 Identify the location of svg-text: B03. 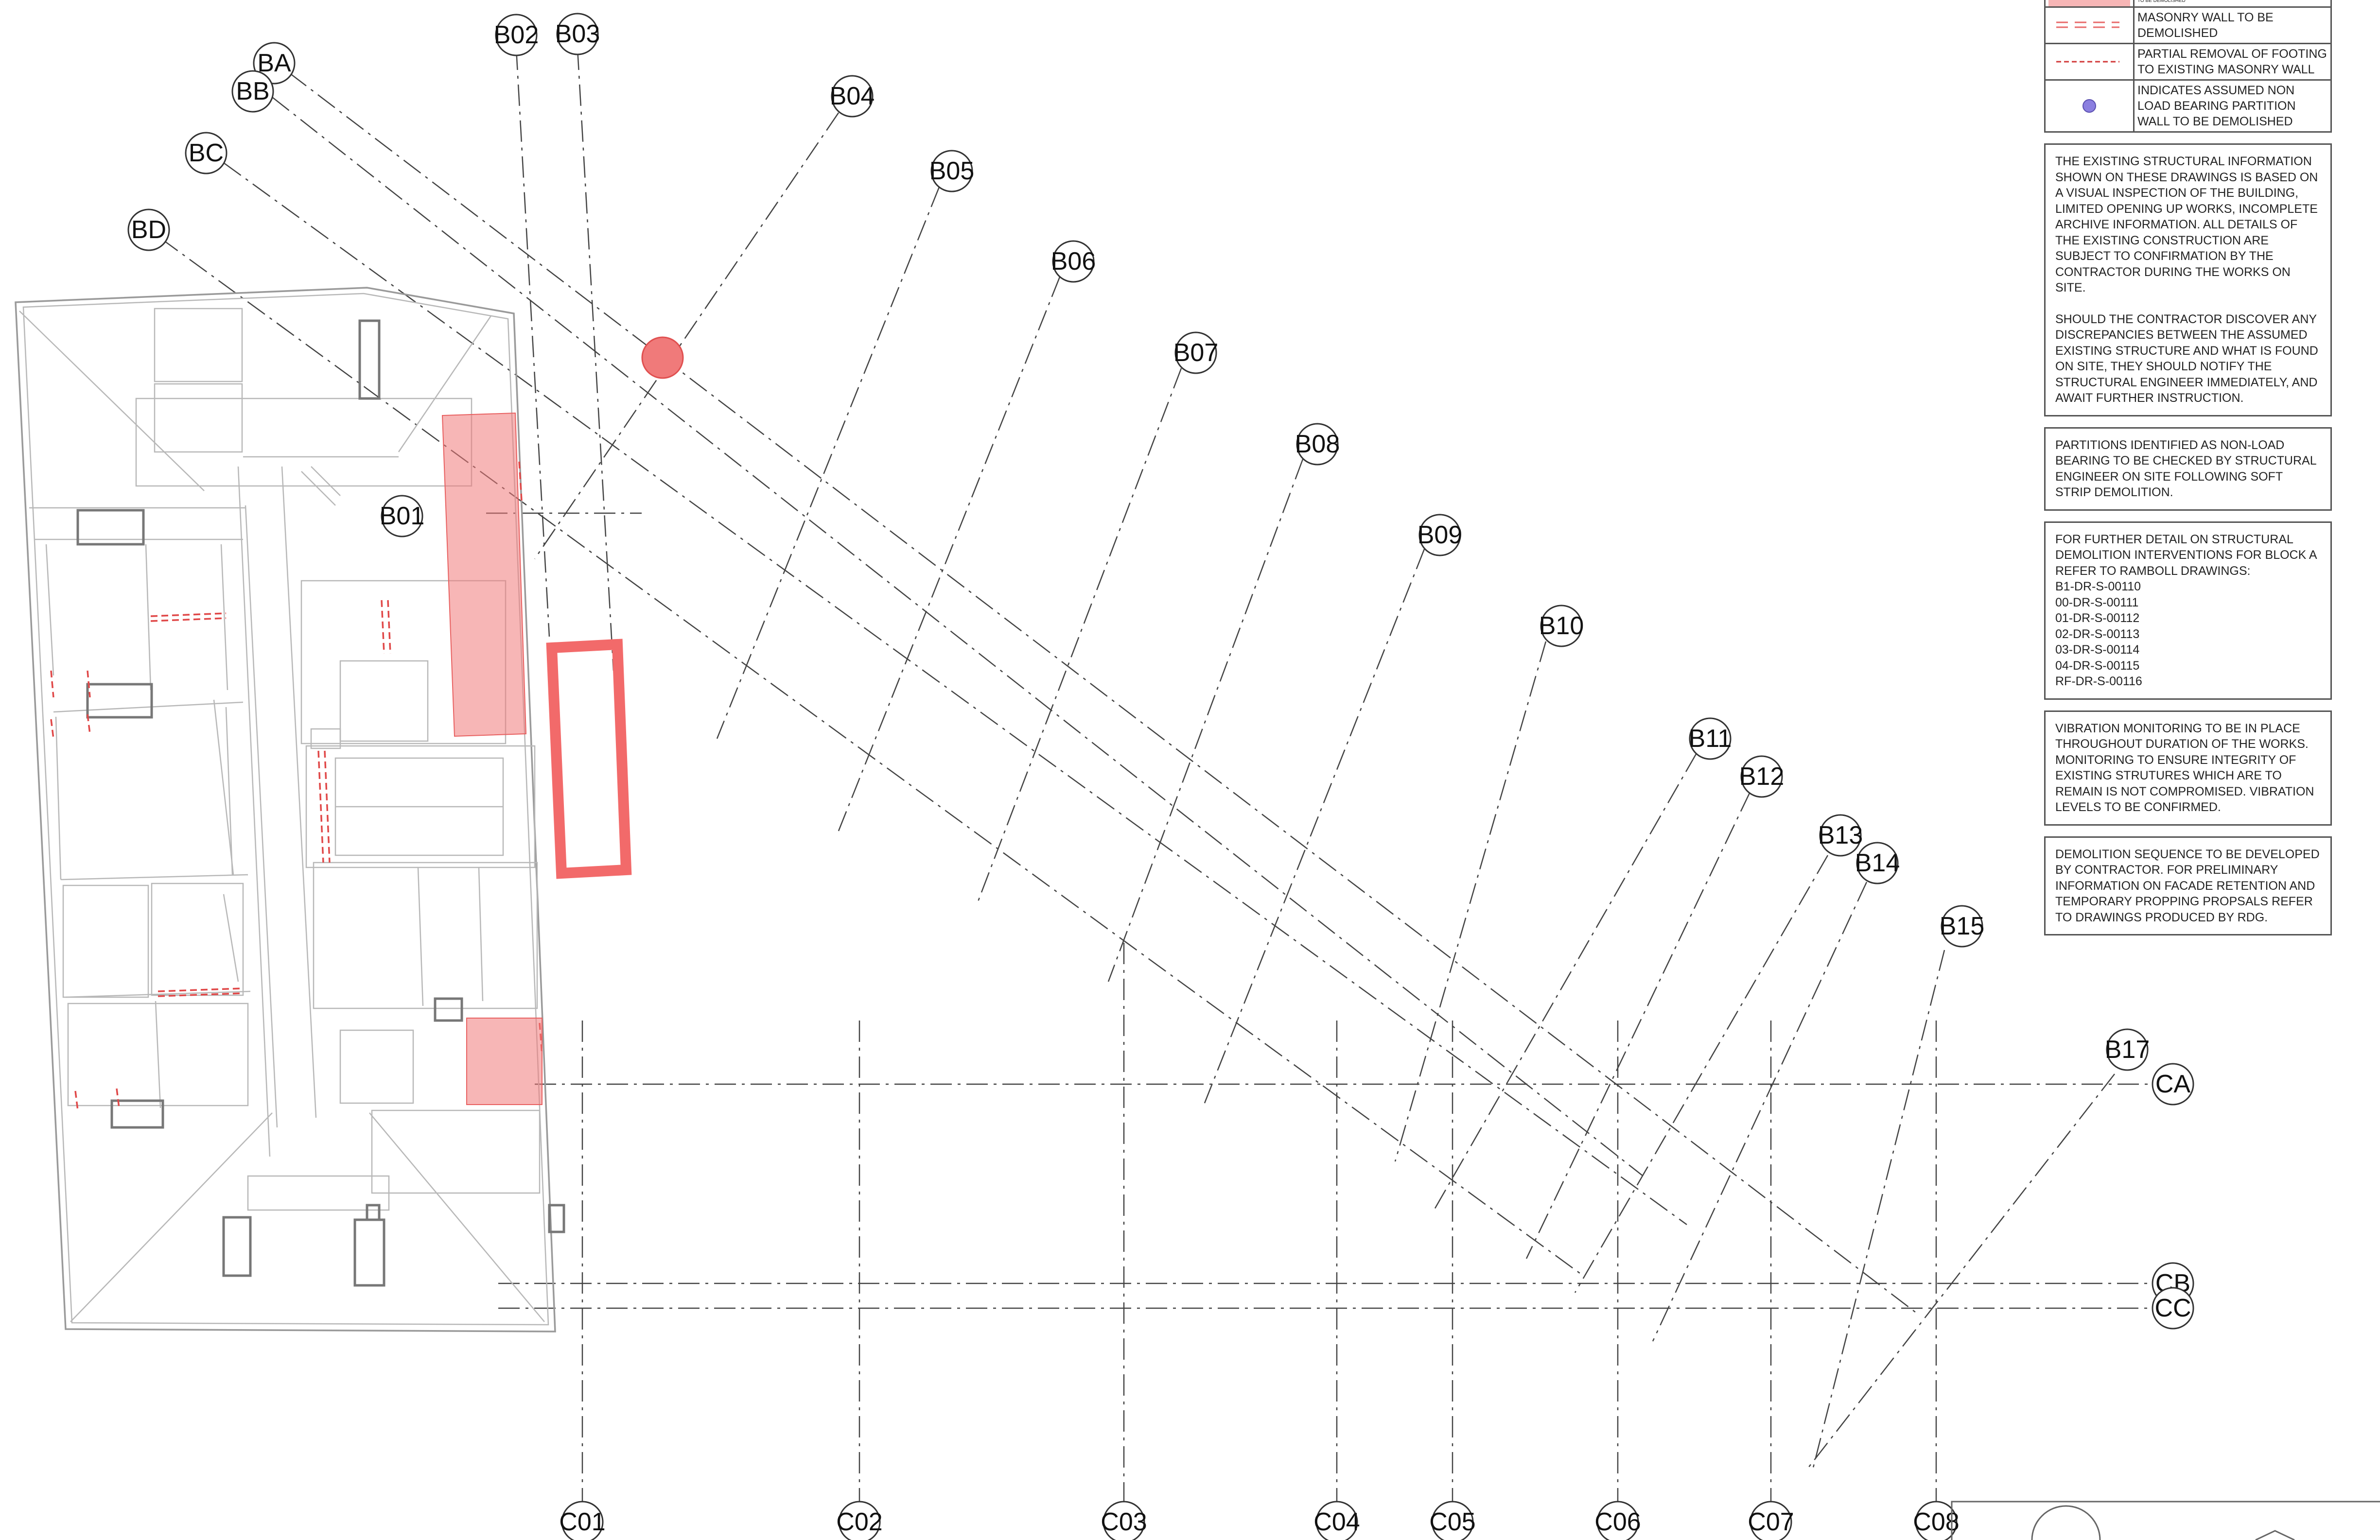
(577, 34).